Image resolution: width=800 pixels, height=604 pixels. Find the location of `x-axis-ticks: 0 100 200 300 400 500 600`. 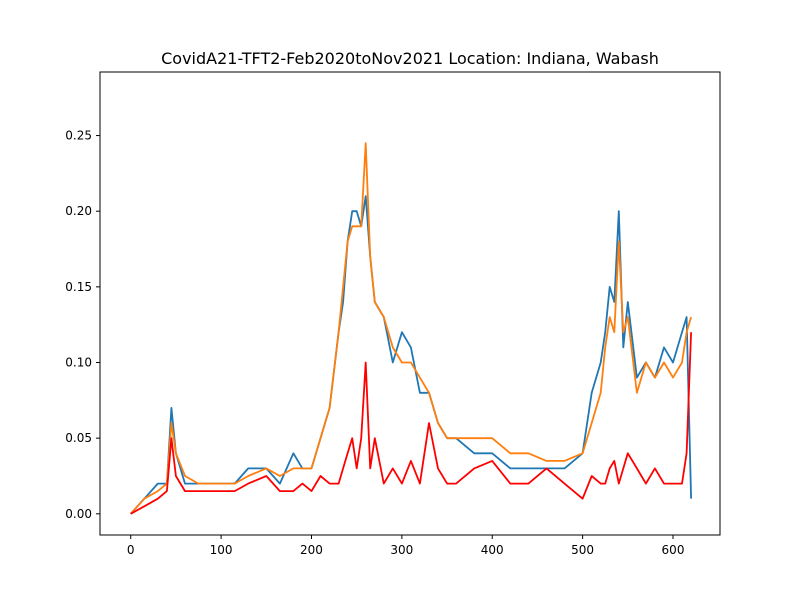

x-axis-ticks: 0 100 200 300 400 500 600 is located at coordinates (406, 546).